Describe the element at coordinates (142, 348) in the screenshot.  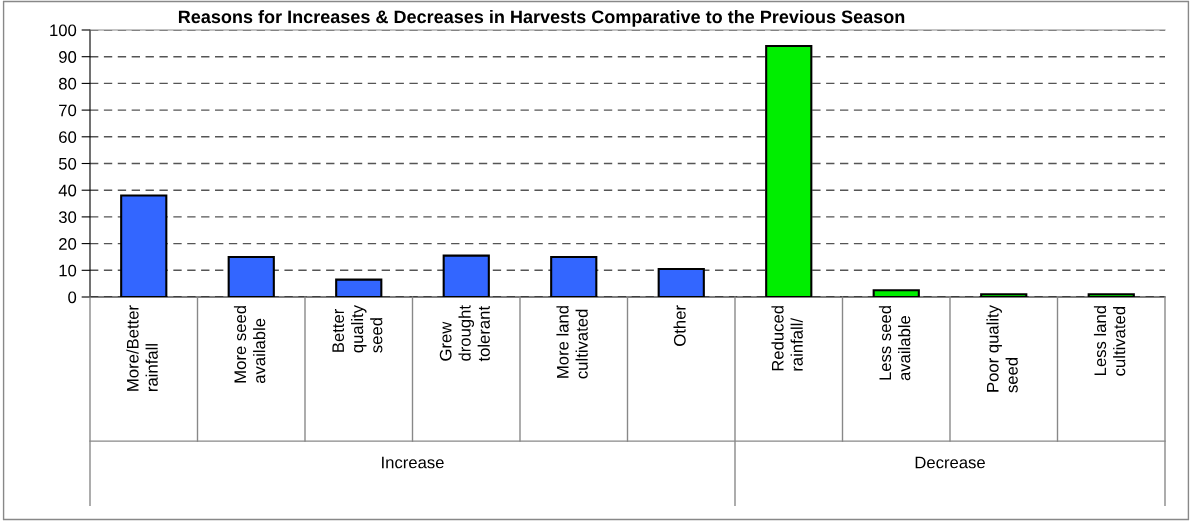
I see `x-tick-label: More/Better rainfall` at that location.